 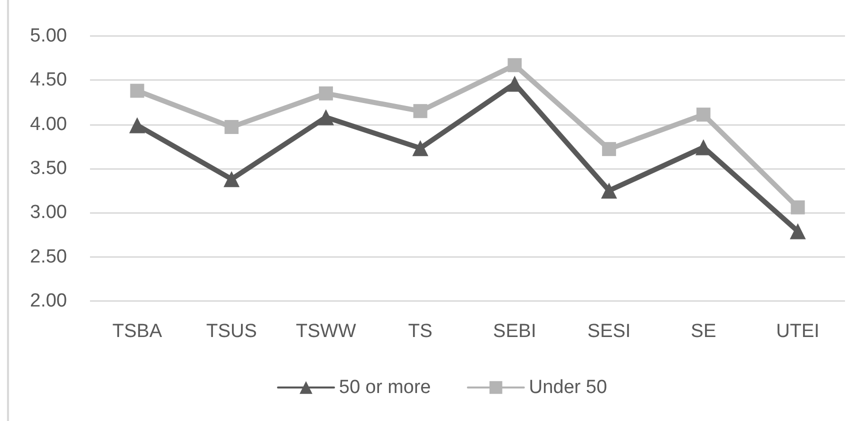 What do you see at coordinates (514, 331) in the screenshot?
I see `x-tick-label: SEBI` at bounding box center [514, 331].